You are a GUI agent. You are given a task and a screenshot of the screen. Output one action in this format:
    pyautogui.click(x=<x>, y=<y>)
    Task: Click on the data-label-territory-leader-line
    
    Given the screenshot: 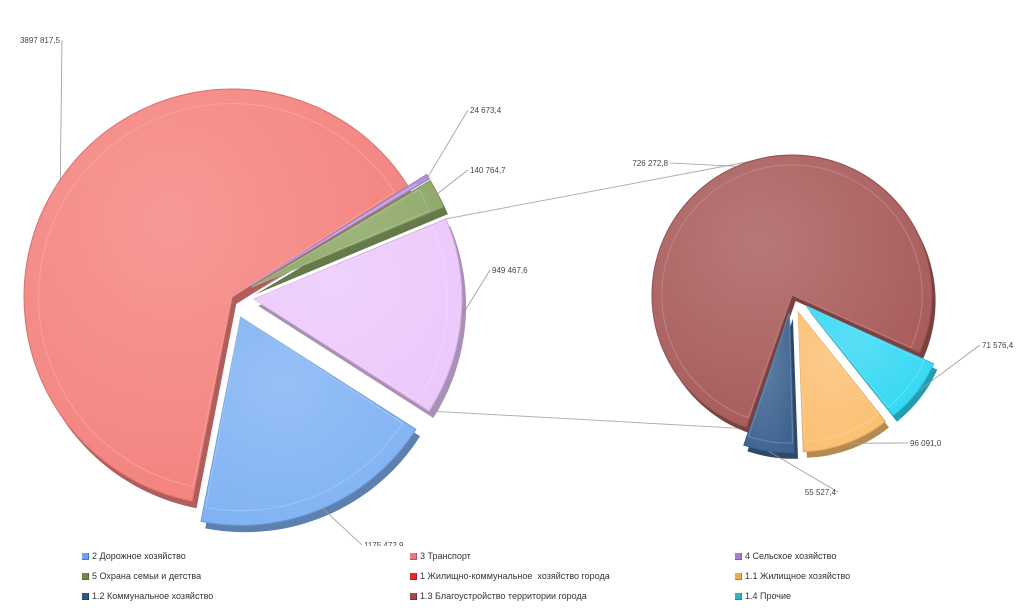 What is the action you would take?
    pyautogui.click(x=703, y=164)
    